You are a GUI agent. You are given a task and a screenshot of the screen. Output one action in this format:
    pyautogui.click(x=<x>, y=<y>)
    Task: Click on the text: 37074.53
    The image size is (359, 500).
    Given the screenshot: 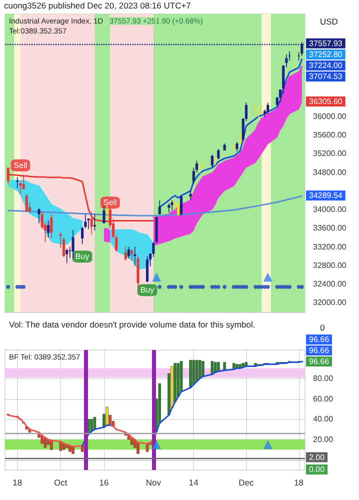 What is the action you would take?
    pyautogui.click(x=326, y=76)
    